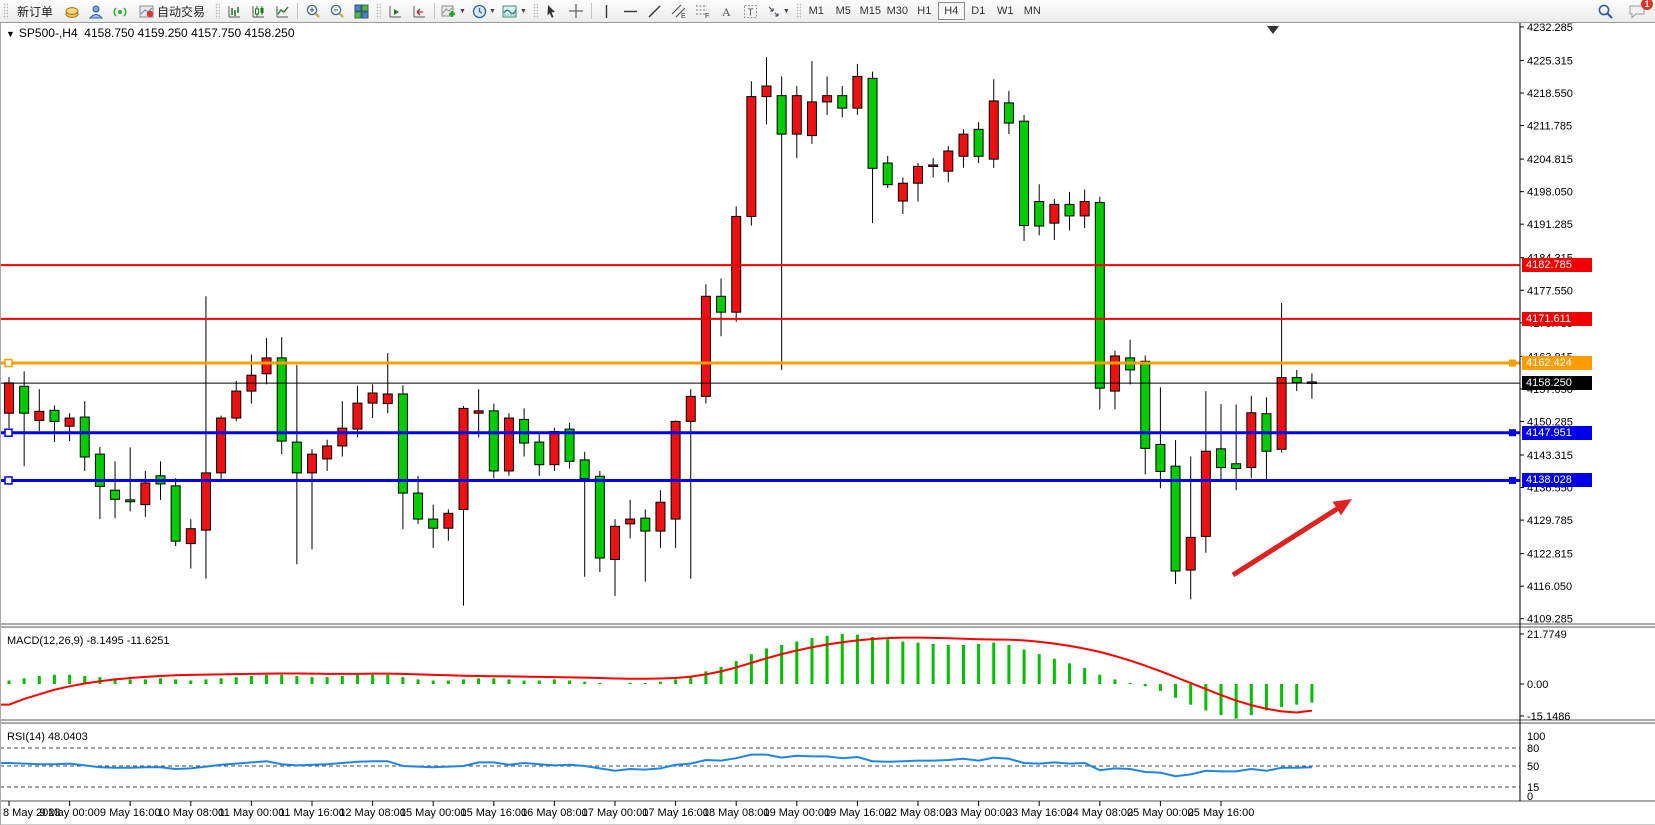  What do you see at coordinates (337, 11) in the screenshot?
I see `zoom-out-button` at bounding box center [337, 11].